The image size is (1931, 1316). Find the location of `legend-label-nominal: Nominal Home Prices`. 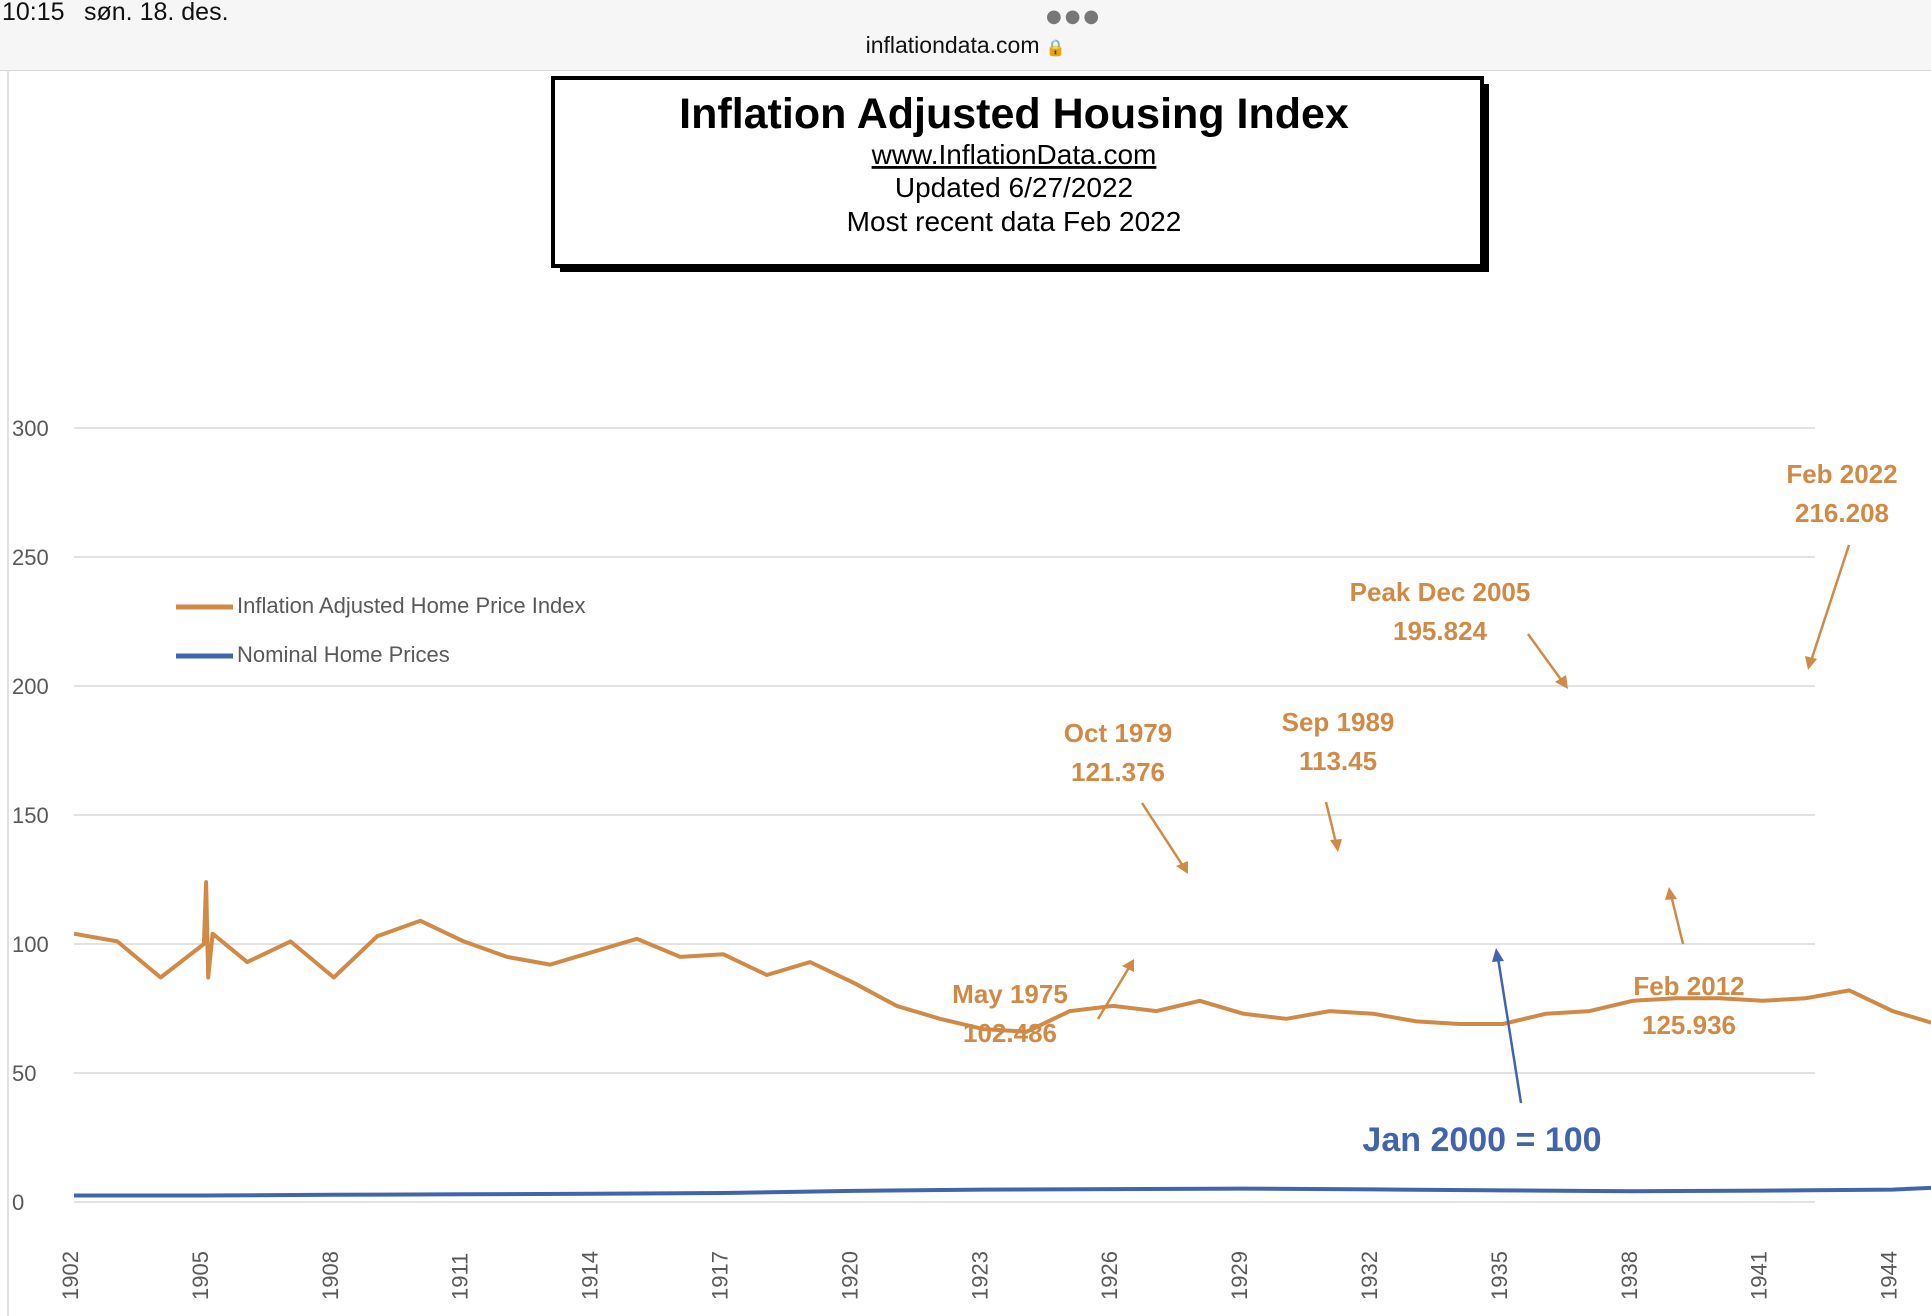

legend-label-nominal: Nominal Home Prices is located at coordinates (343, 654).